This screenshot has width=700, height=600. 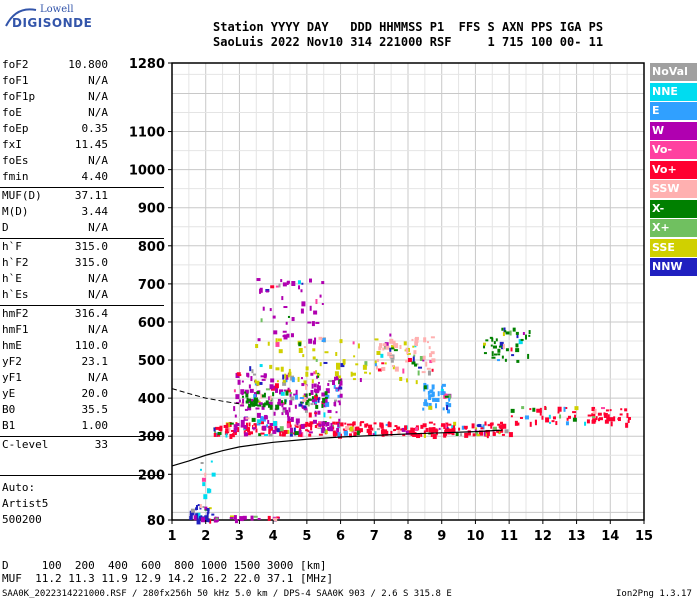 What do you see at coordinates (91, 195) in the screenshot?
I see `param-value: 37.11` at bounding box center [91, 195].